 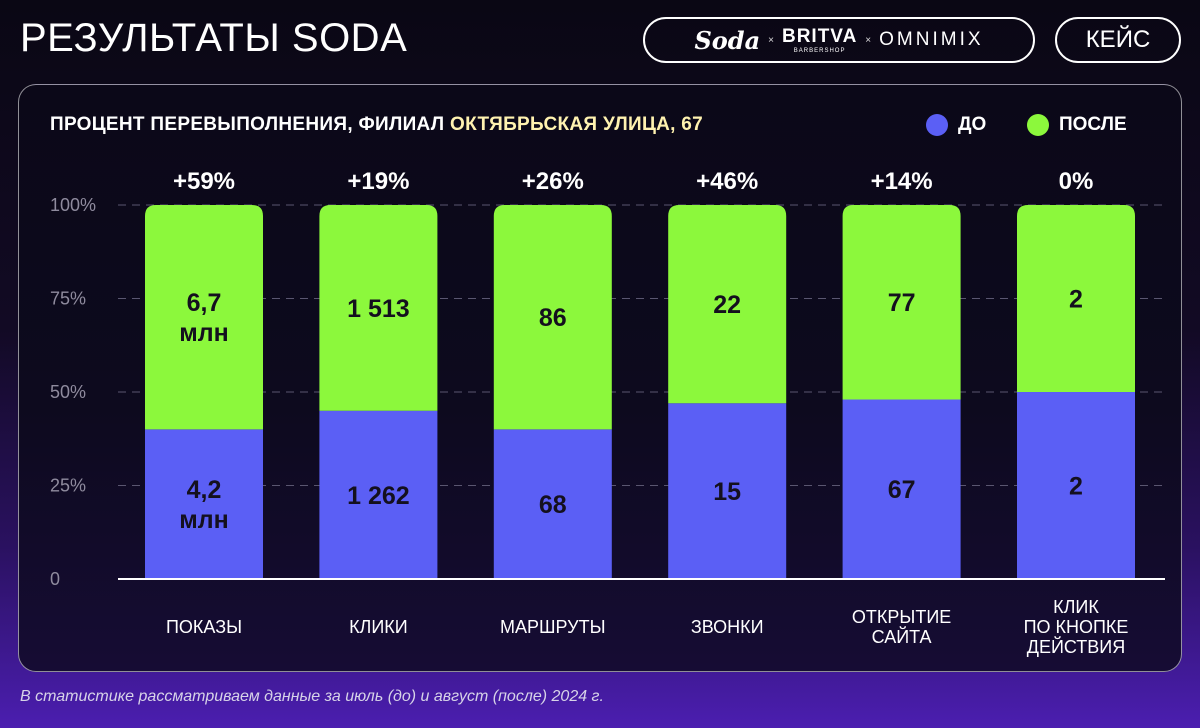 I want to click on data-label-after: 1 513, so click(x=378, y=309).